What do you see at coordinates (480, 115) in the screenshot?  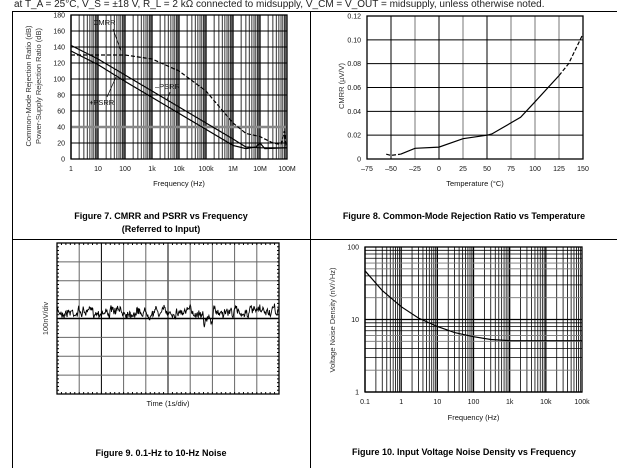 I see `fig8-series-line` at bounding box center [480, 115].